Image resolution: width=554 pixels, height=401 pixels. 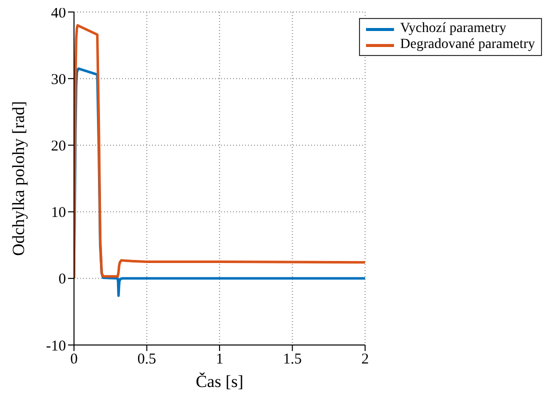 I want to click on y-tick-label: 0, so click(x=62, y=280).